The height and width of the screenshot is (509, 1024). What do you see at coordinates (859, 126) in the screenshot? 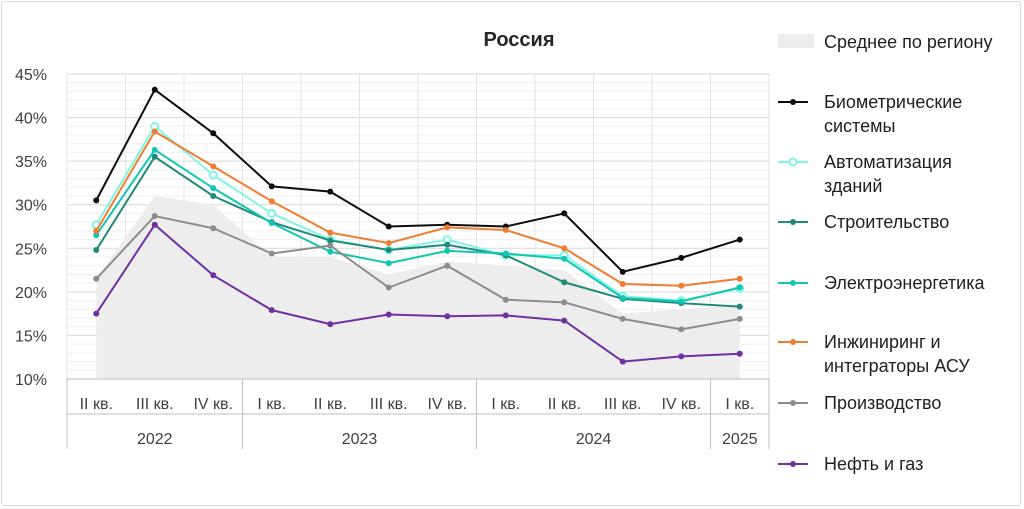
I see `legend-label: системы` at bounding box center [859, 126].